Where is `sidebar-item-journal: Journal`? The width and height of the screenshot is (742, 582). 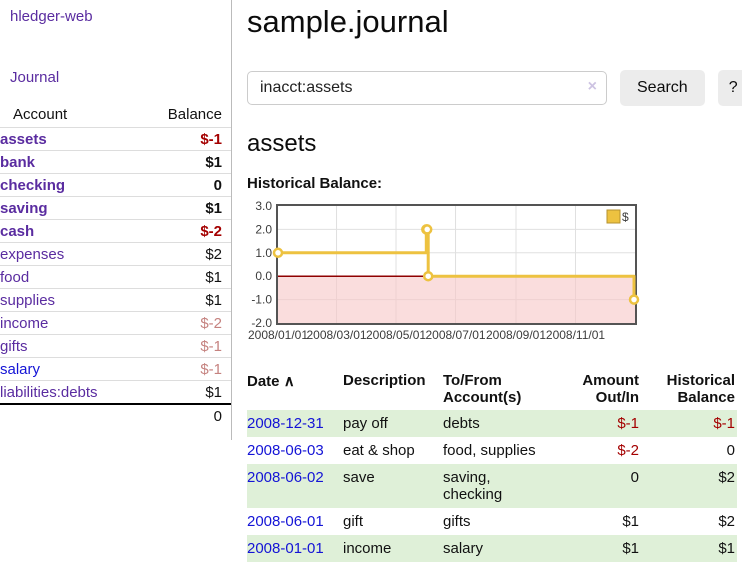
sidebar-item-journal: Journal is located at coordinates (35, 77).